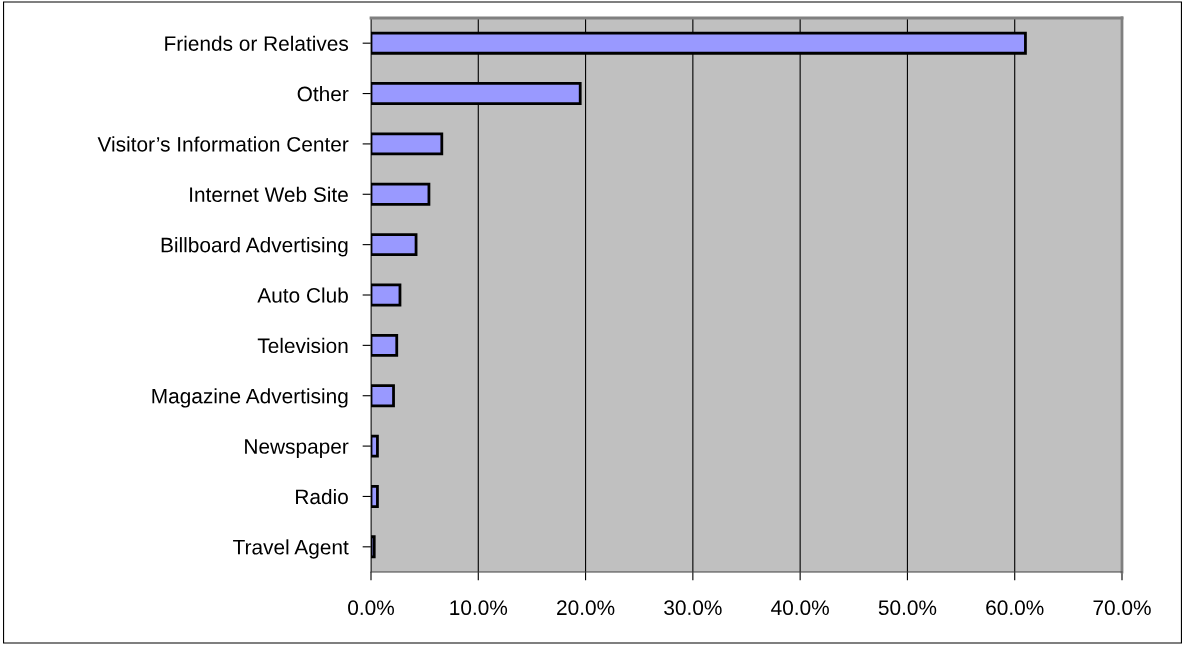 The height and width of the screenshot is (645, 1185). What do you see at coordinates (322, 496) in the screenshot?
I see `y-tick-label: Radio` at bounding box center [322, 496].